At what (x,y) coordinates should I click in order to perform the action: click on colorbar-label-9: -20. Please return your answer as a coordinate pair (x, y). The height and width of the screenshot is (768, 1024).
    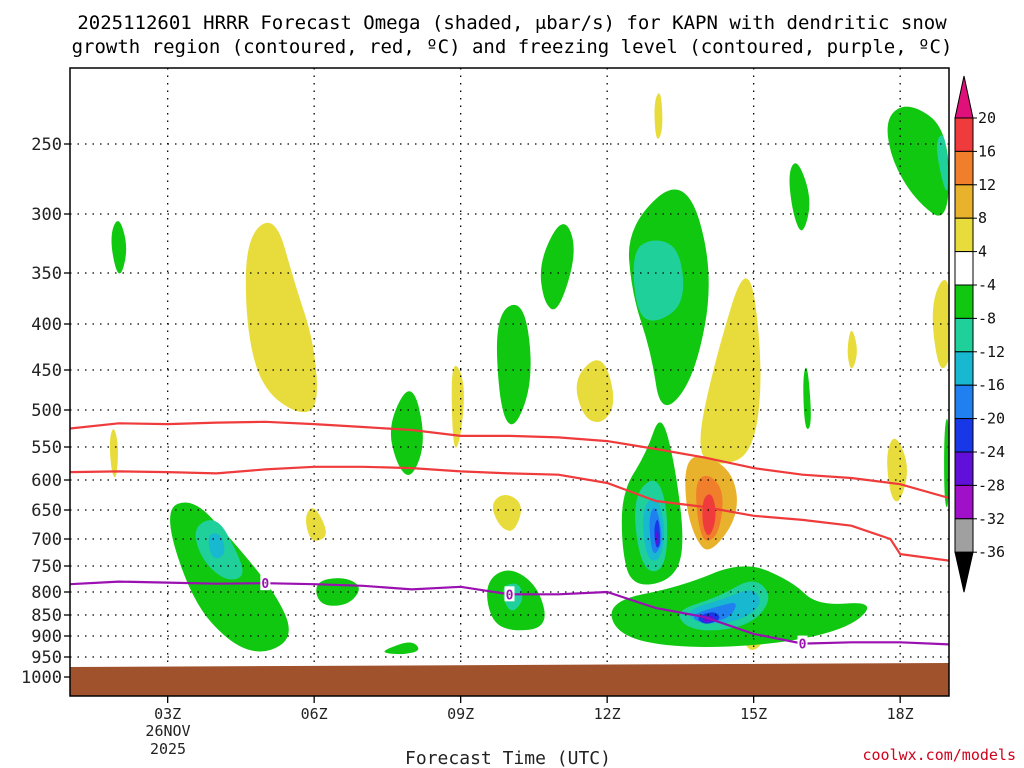
    Looking at the image, I should click on (991, 419).